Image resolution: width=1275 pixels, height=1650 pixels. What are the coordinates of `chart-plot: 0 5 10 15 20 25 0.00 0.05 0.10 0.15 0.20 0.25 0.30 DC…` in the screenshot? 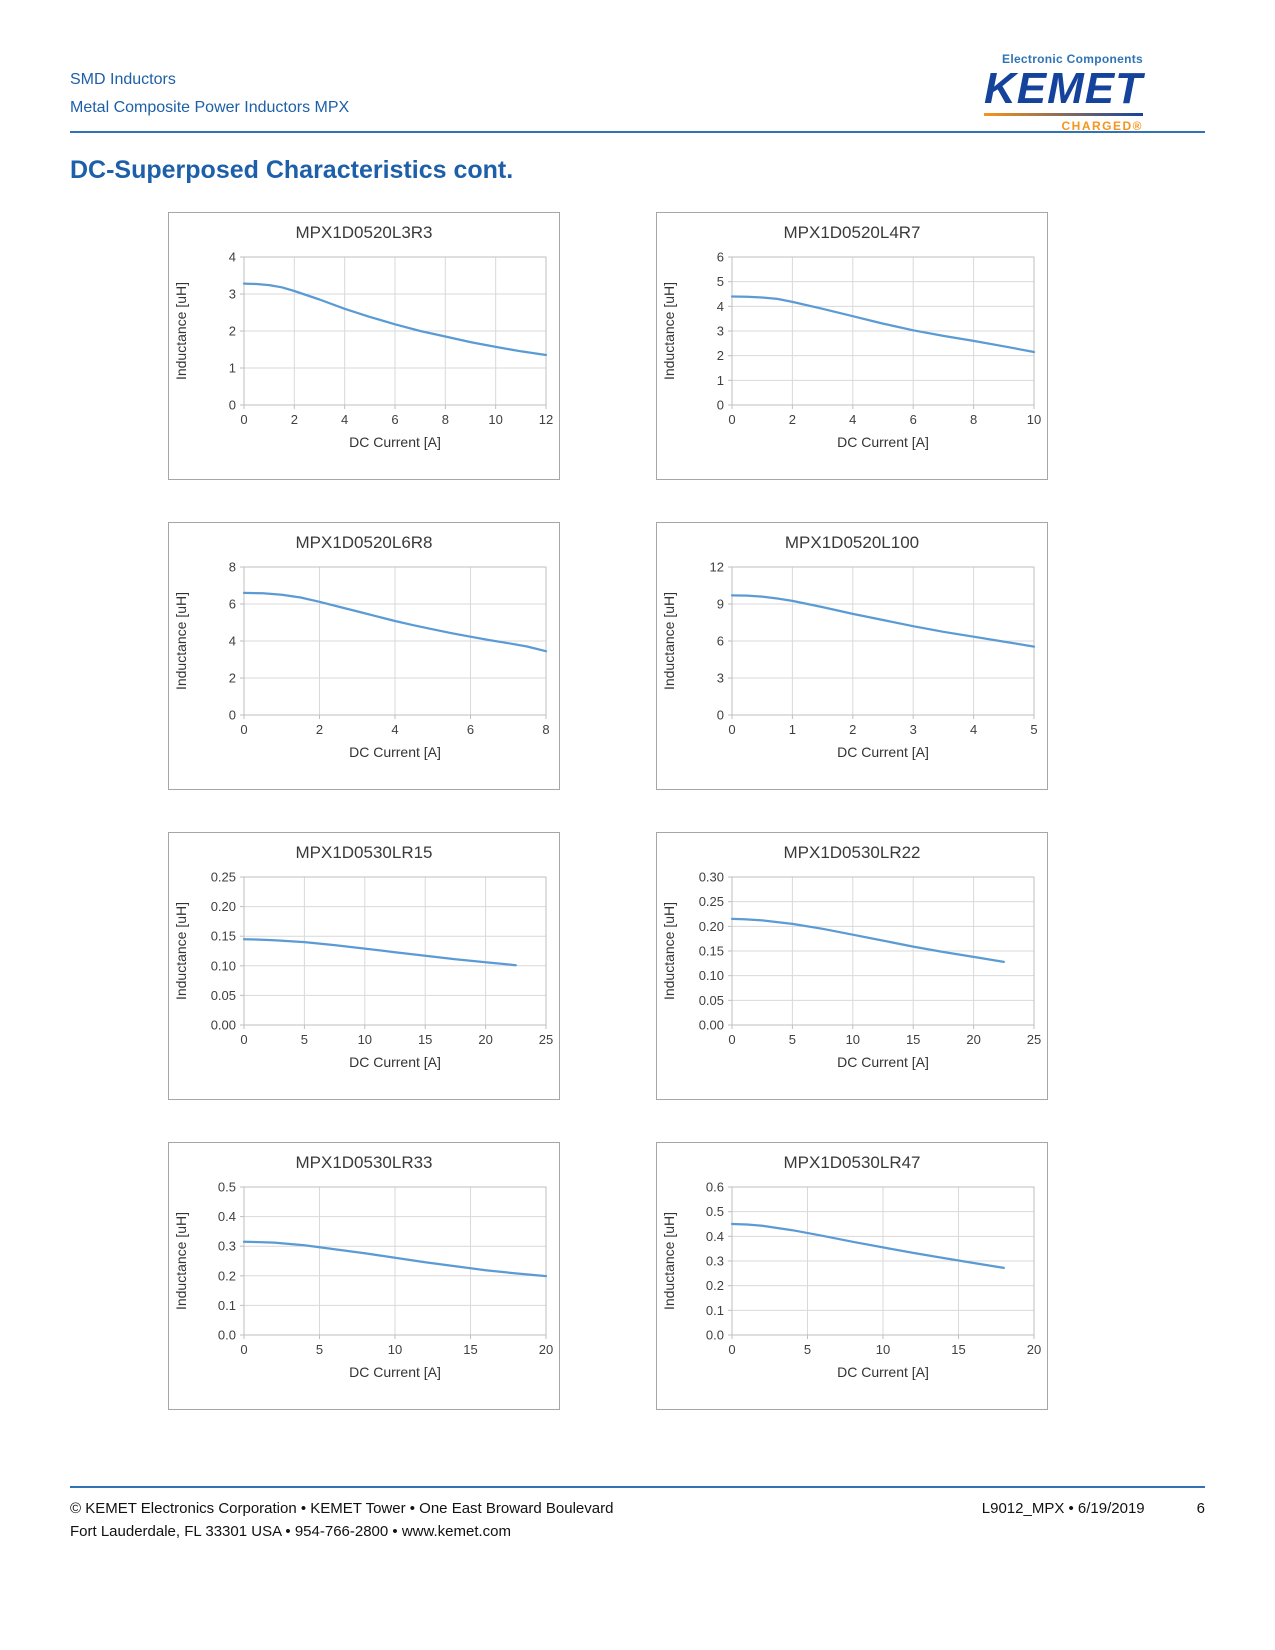 It's located at (851, 970).